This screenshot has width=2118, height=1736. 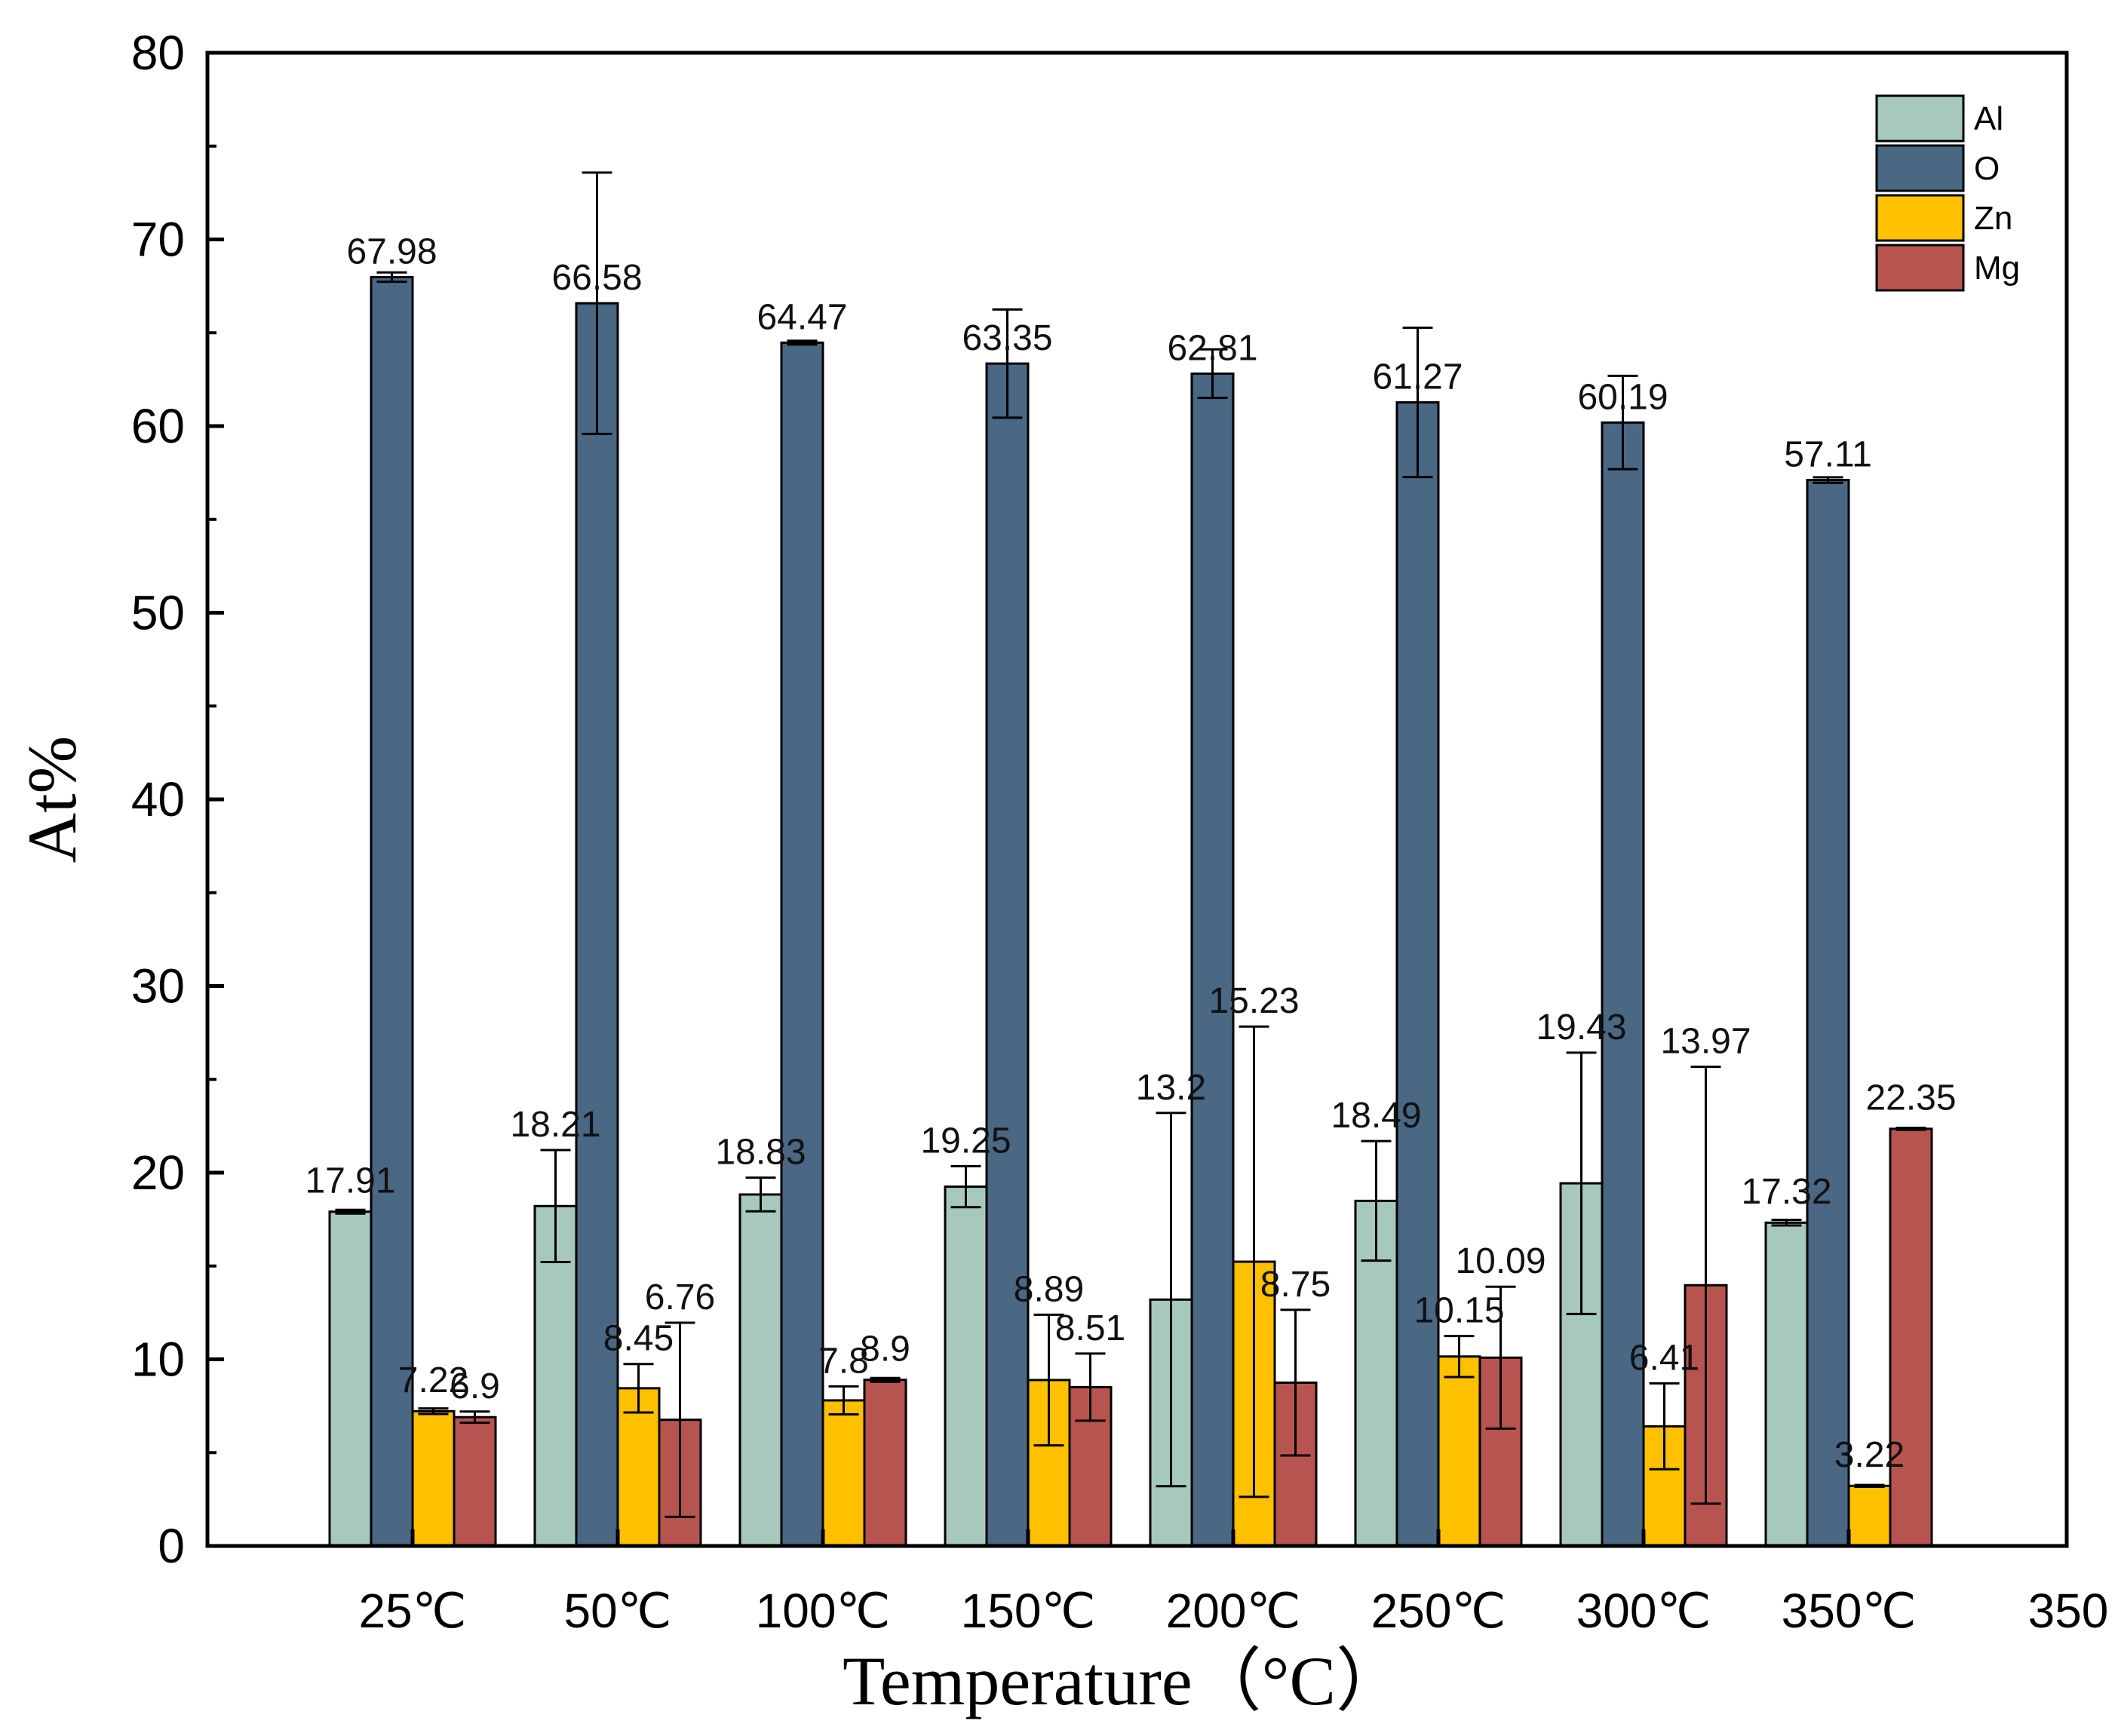 What do you see at coordinates (596, 278) in the screenshot?
I see `data-label-o-1: 66.58` at bounding box center [596, 278].